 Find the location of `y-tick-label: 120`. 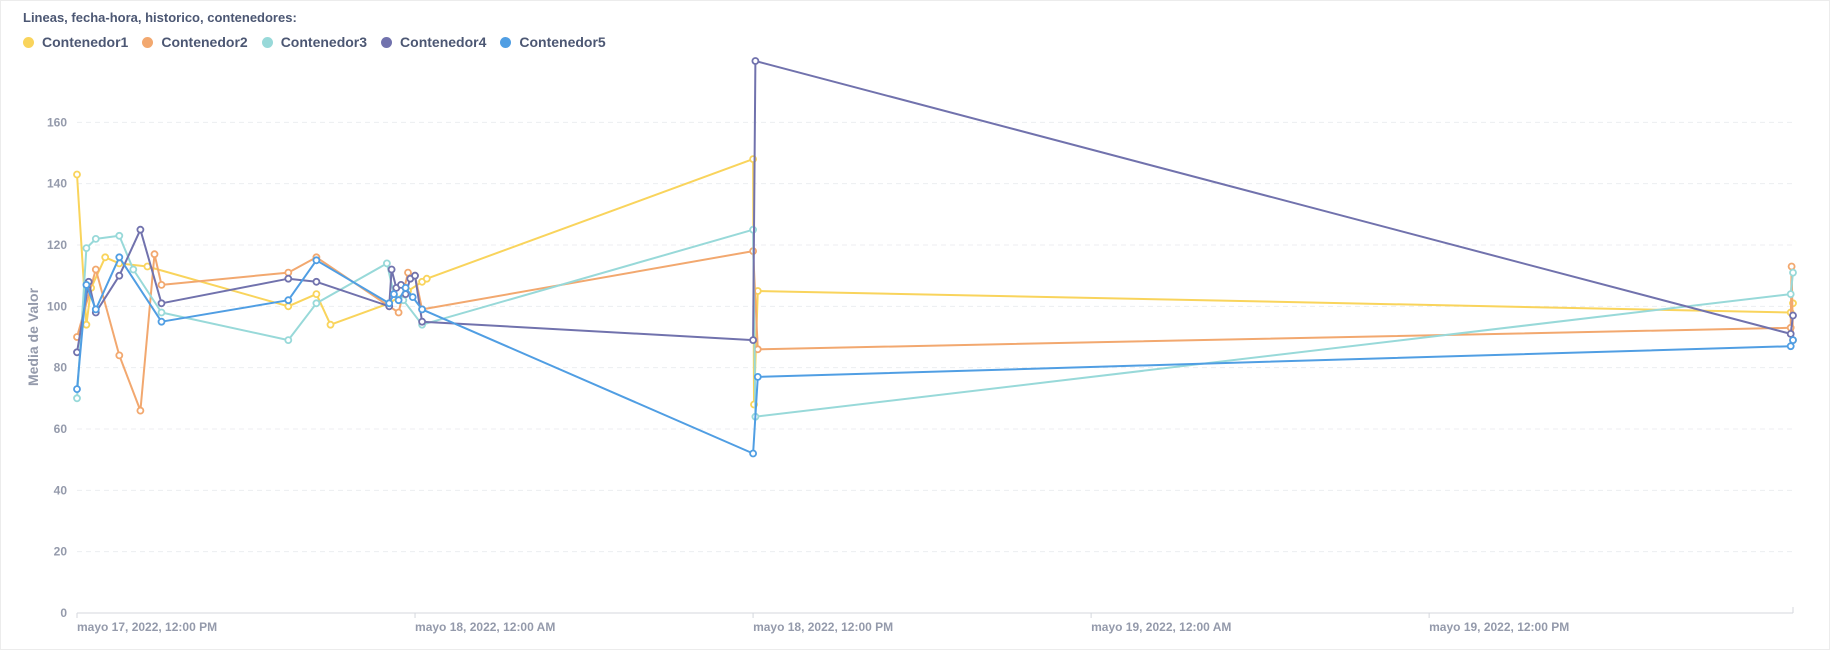

y-tick-label: 120 is located at coordinates (57, 245).